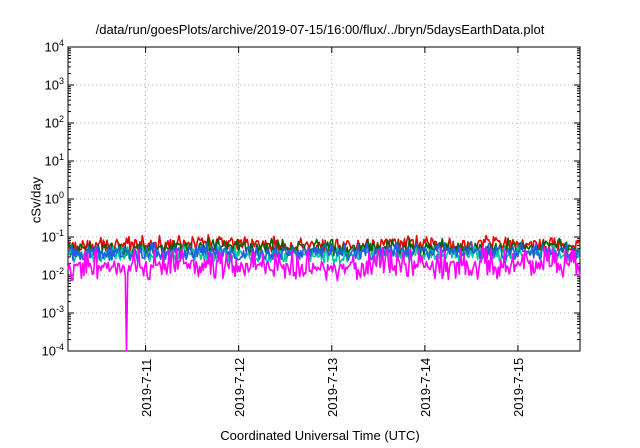 This screenshot has width=640, height=448. What do you see at coordinates (59, 309) in the screenshot?
I see `y-tick-exponent: -3` at bounding box center [59, 309].